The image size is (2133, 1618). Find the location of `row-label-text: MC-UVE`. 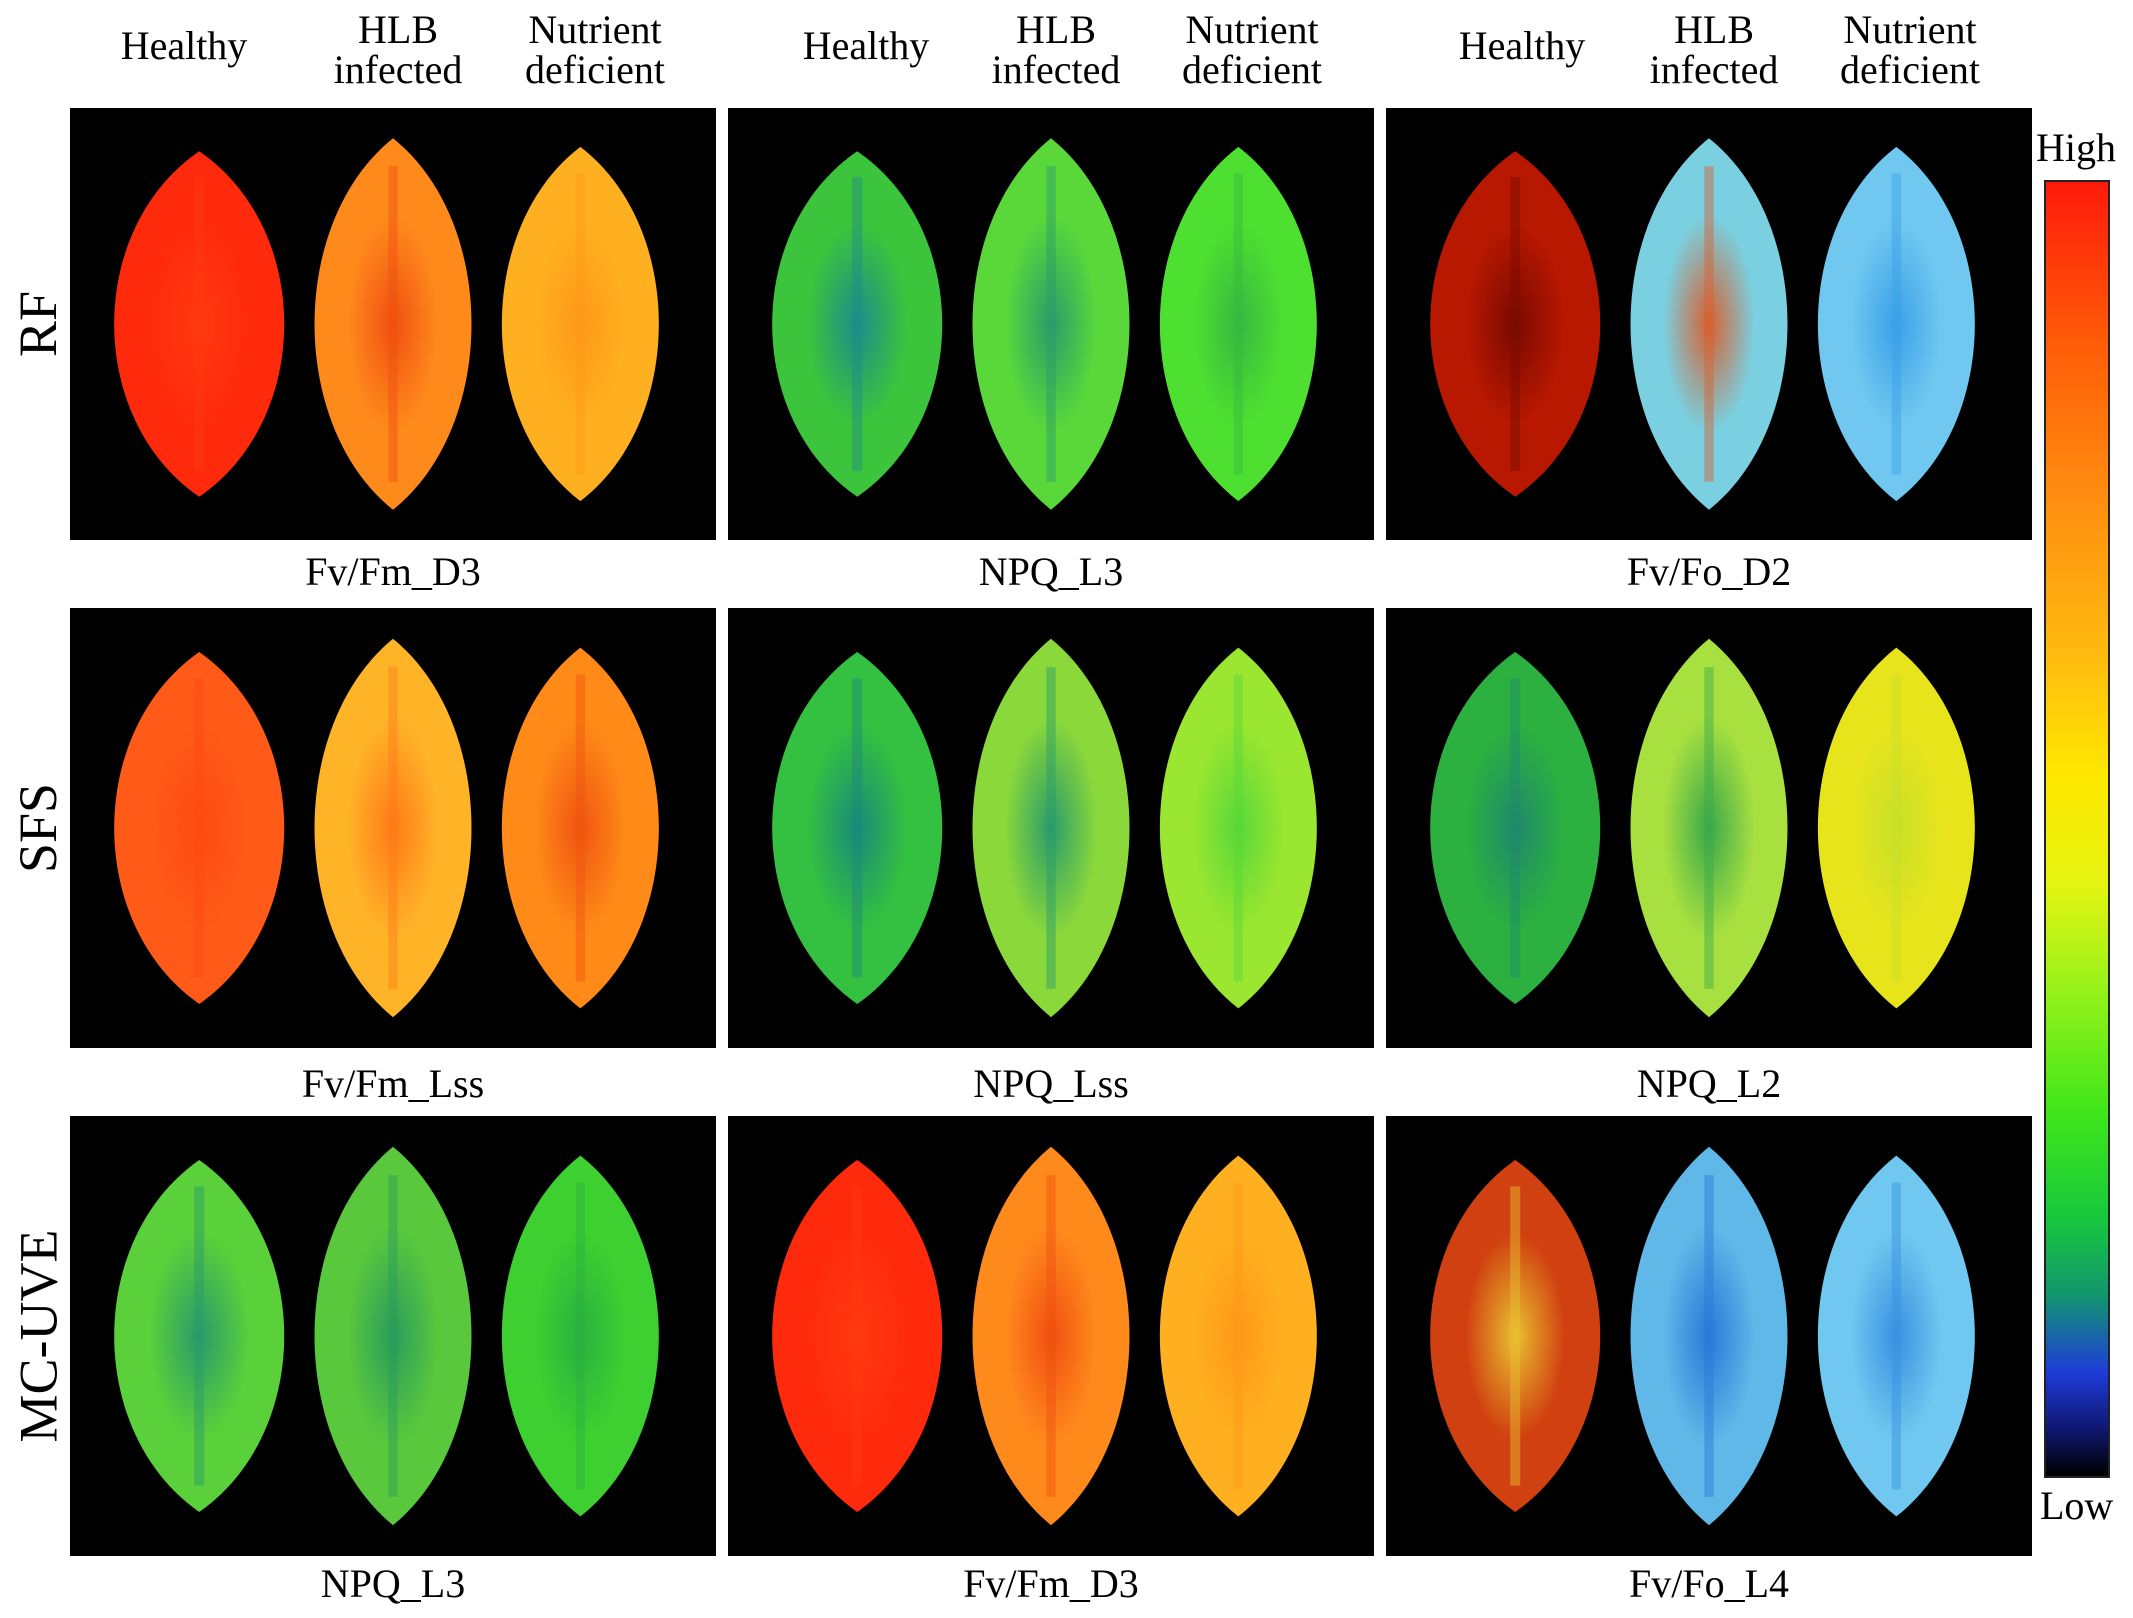

row-label-text: MC-UVE is located at coordinates (38, 1336).